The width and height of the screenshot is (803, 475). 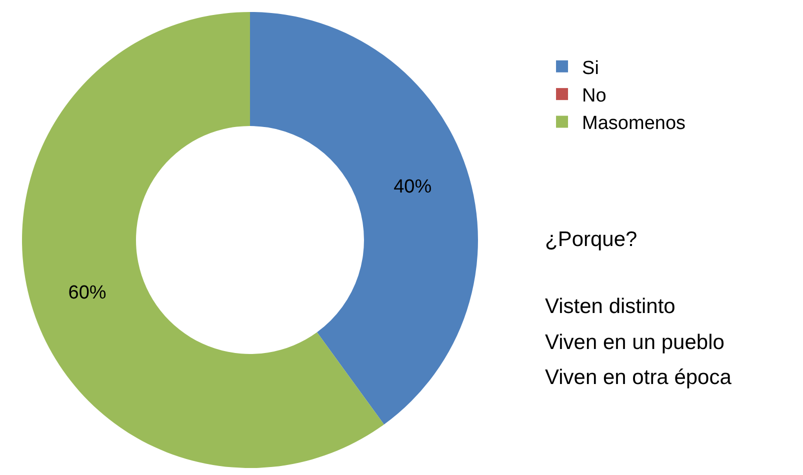 I want to click on legend-label: Masomenos, so click(x=634, y=123).